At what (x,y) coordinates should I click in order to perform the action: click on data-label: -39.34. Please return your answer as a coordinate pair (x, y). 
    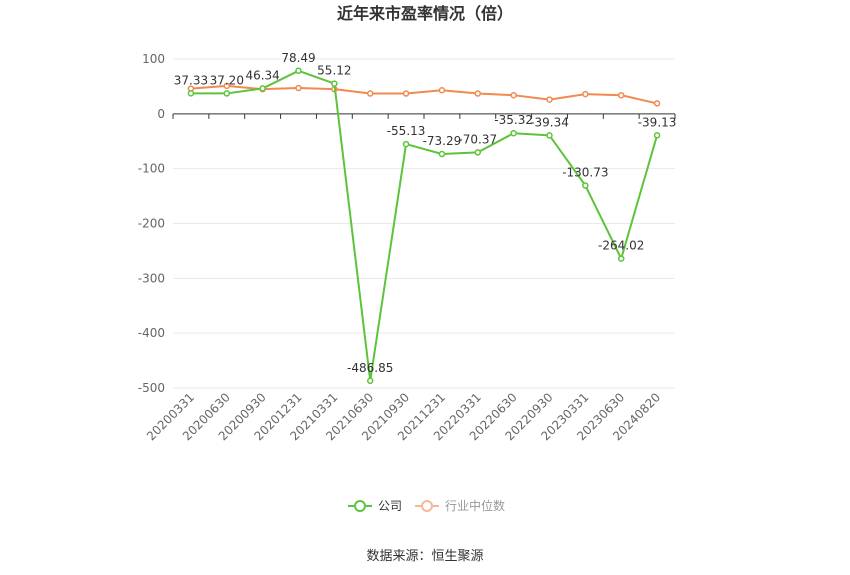
    Looking at the image, I should click on (549, 122).